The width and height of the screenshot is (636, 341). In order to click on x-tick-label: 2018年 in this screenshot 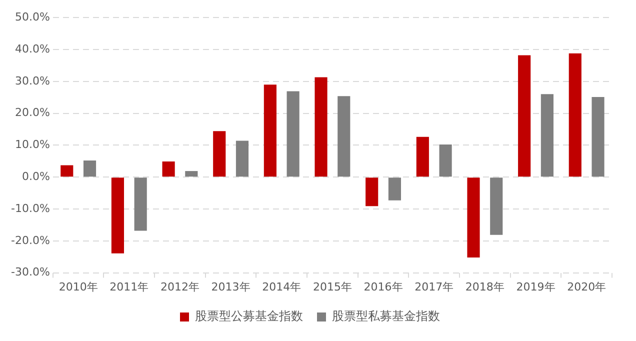, I will do `click(484, 287)`.